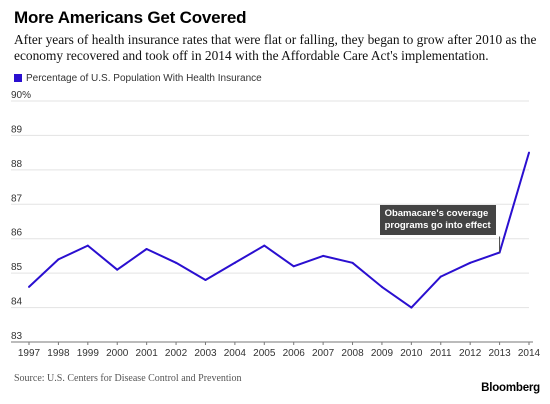 Image resolution: width=550 pixels, height=404 pixels. I want to click on x-tick-label: 2005, so click(264, 353).